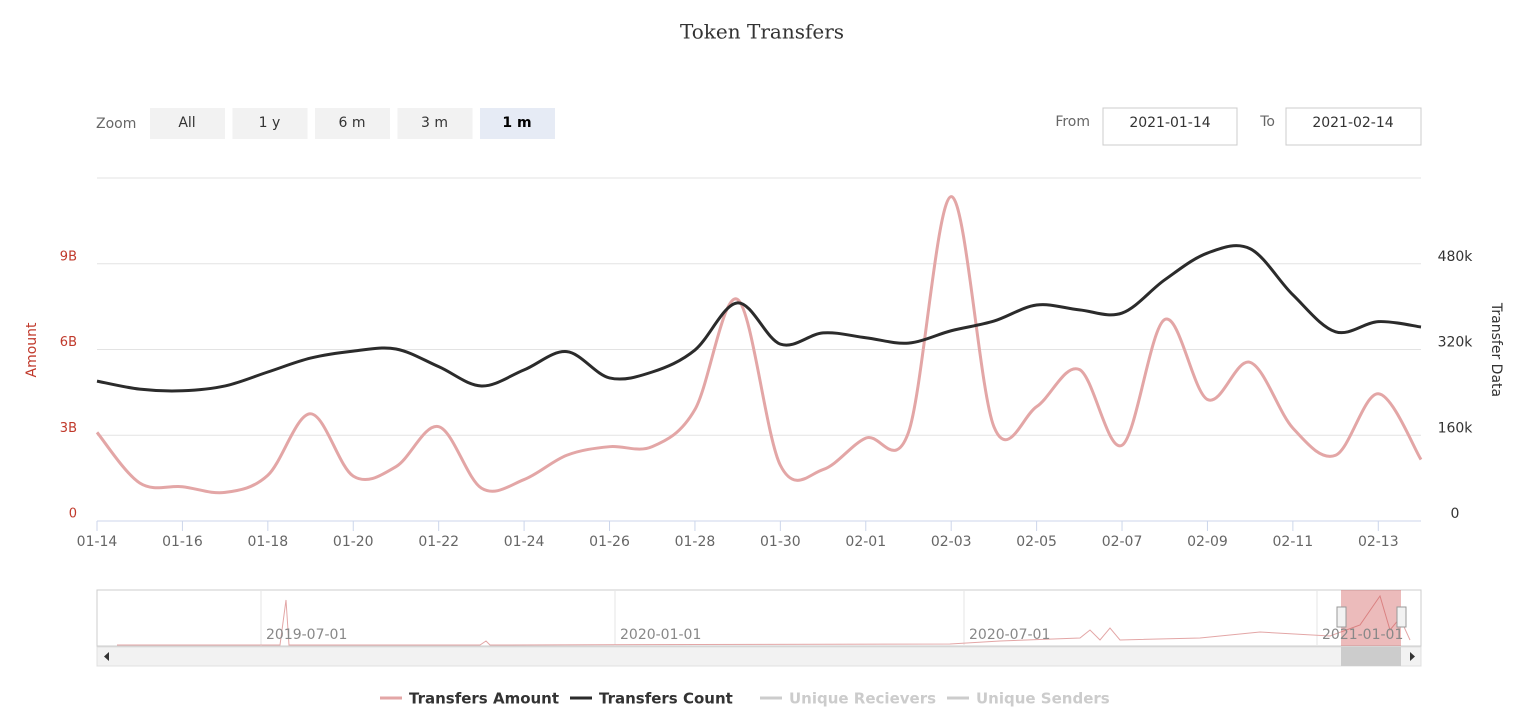 The image size is (1524, 718). Describe the element at coordinates (1043, 699) in the screenshot. I see `legend-label: Unique Senders` at that location.